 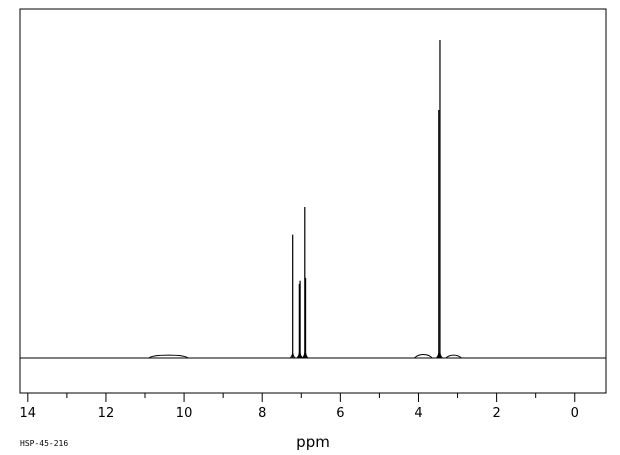 I want to click on spectrum-code-label: HSP-45-216, so click(x=44, y=443).